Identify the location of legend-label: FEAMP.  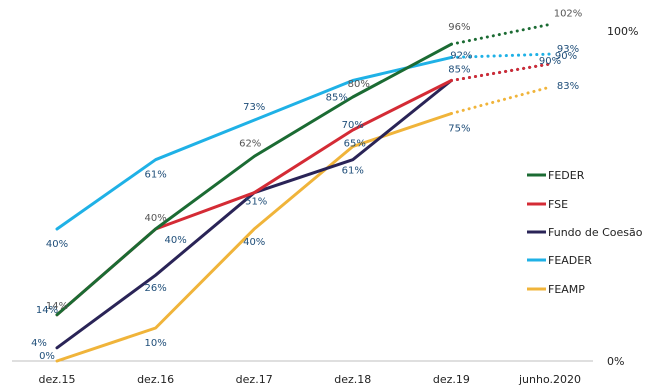
(566, 289).